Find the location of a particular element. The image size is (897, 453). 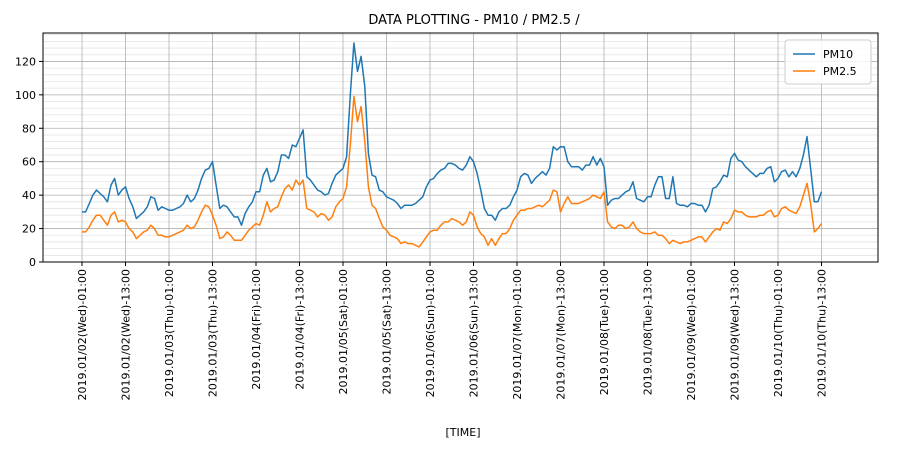

x-tick-label: 2019.01/04(Fri)-13:00 is located at coordinates (300, 329).